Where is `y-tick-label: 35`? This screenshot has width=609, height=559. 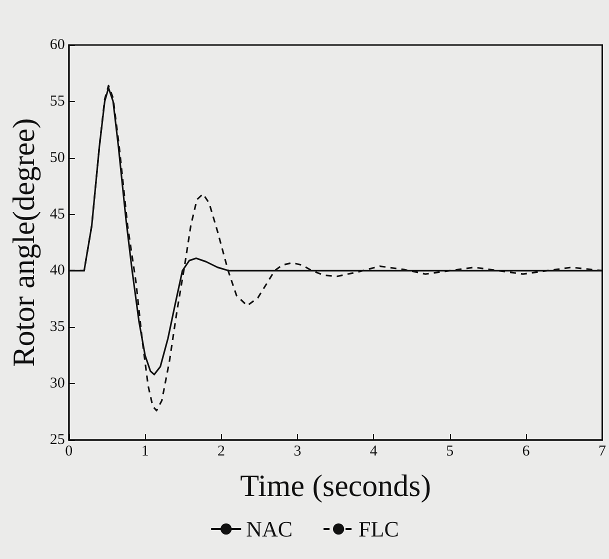
y-tick-label: 35 is located at coordinates (57, 327).